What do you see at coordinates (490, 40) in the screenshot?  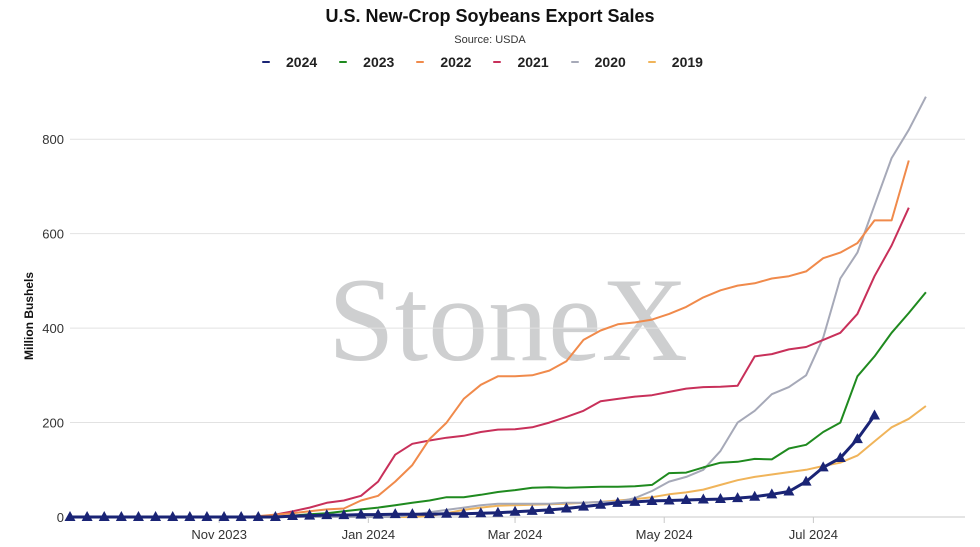 I see `chart-subtitle: Source: USDA` at bounding box center [490, 40].